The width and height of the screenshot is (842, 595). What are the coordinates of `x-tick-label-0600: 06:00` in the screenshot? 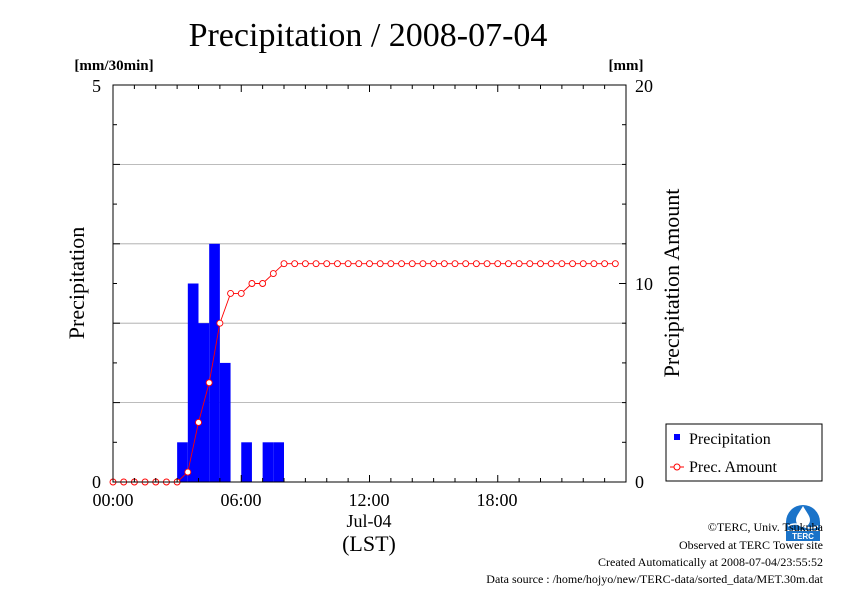 It's located at (240, 500).